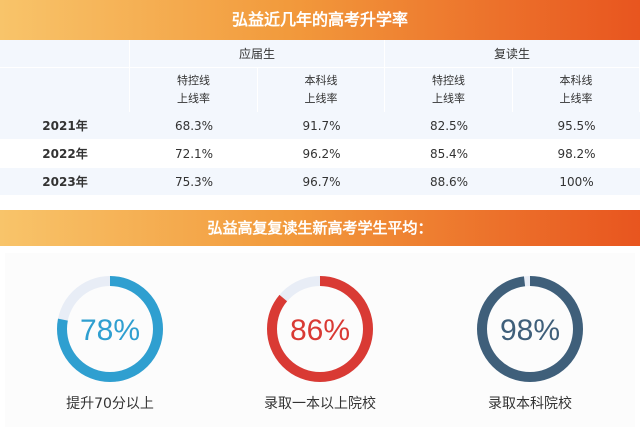 Image resolution: width=640 pixels, height=427 pixels. I want to click on sub-header-fresh-undergrad: 本科线 上线率, so click(321, 89).